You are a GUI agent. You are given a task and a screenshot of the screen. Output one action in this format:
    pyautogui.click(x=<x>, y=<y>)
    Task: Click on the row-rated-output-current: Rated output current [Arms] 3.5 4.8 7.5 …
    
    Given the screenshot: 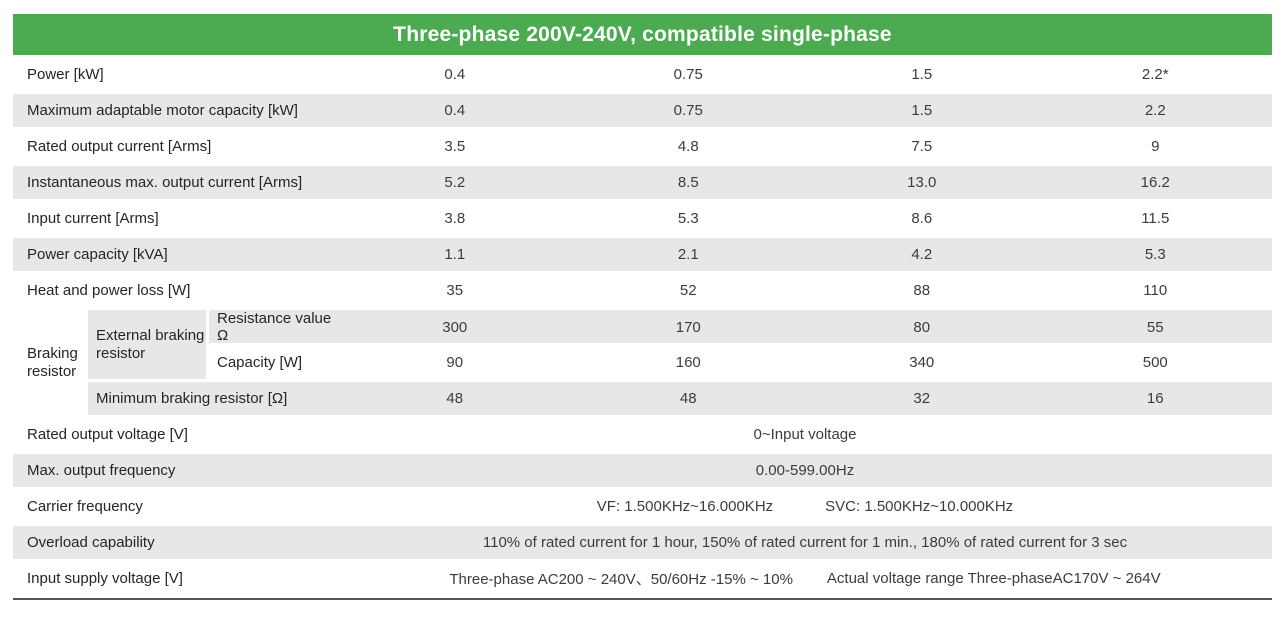 What is the action you would take?
    pyautogui.click(x=642, y=146)
    